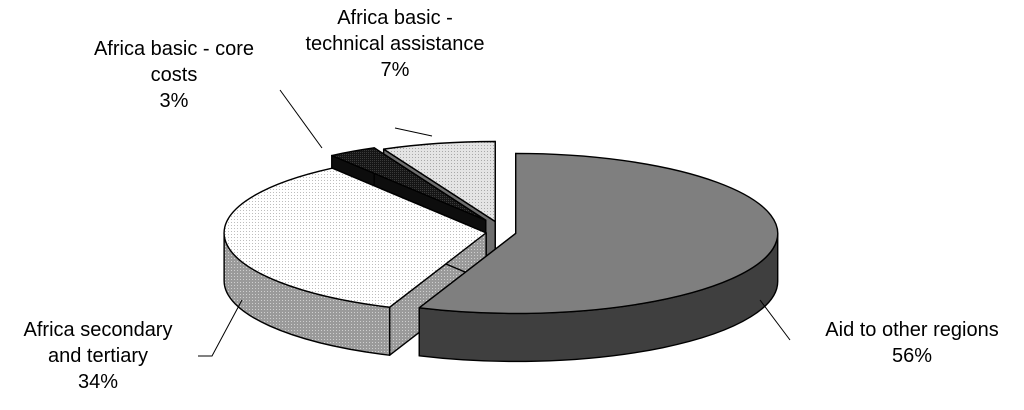  I want to click on pie-label-tech: Africa basic - technical assistance 7%, so click(395, 44).